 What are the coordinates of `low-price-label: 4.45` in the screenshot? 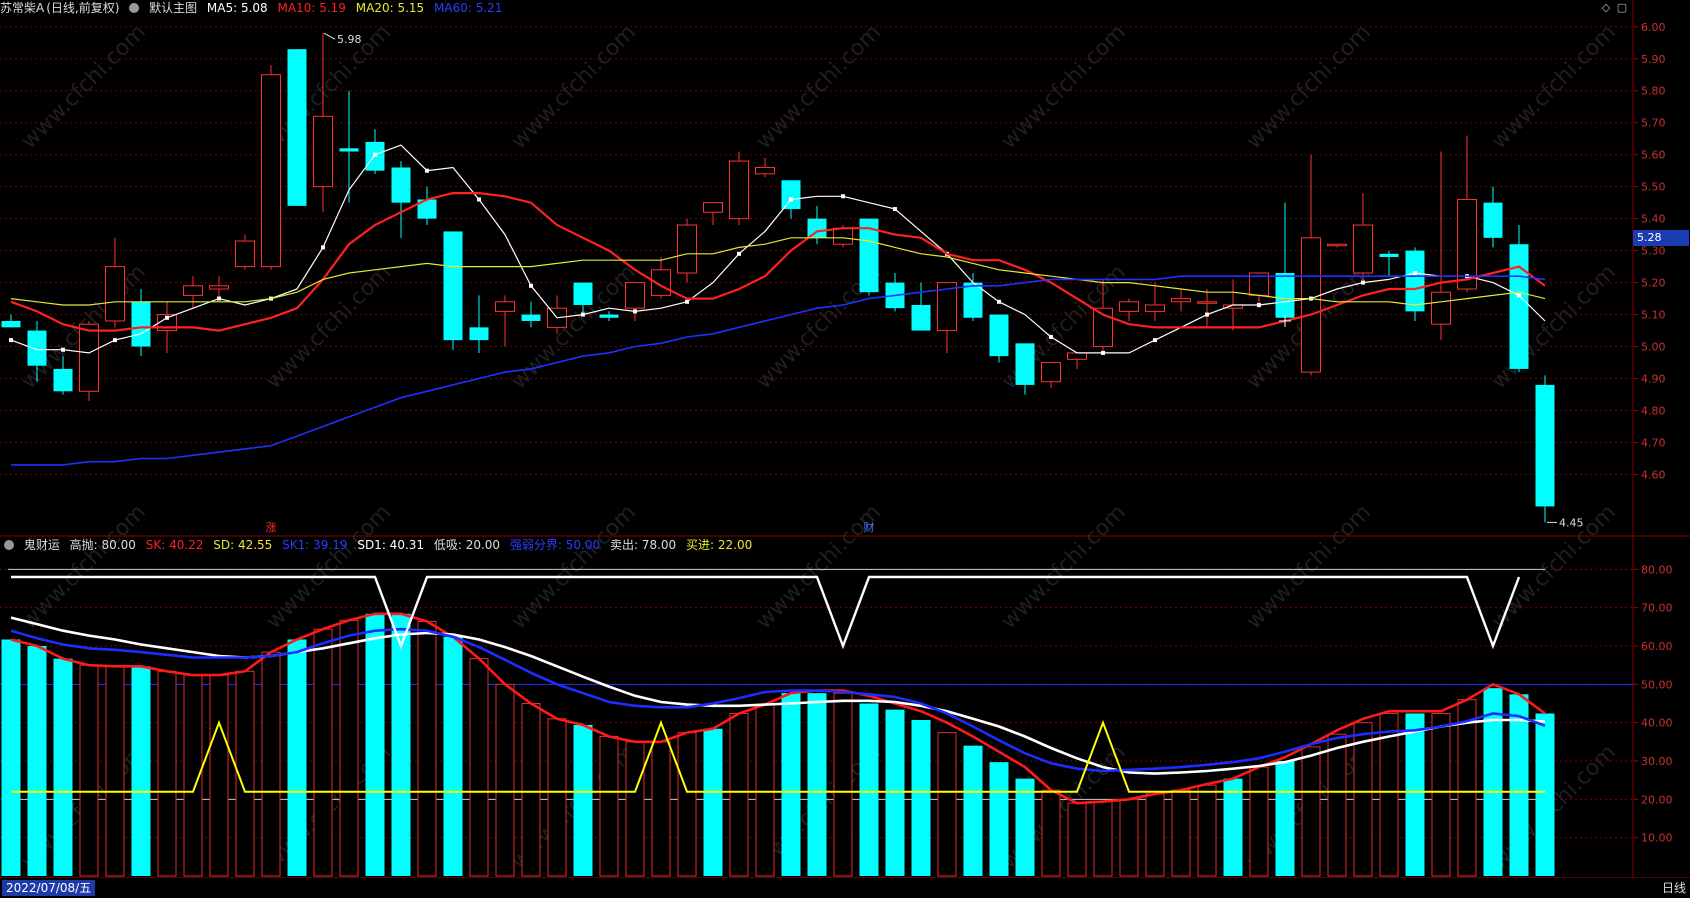 It's located at (1571, 522).